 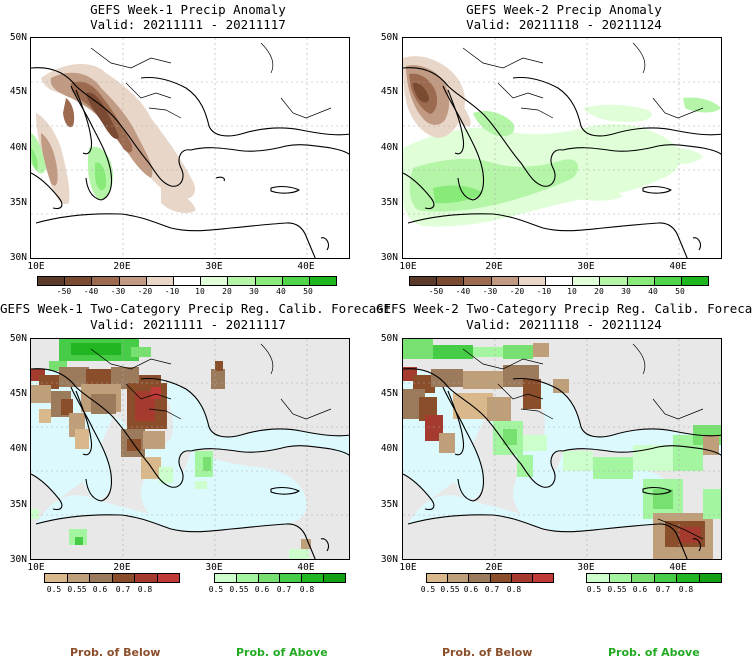 What do you see at coordinates (653, 291) in the screenshot?
I see `colorbar-tick: 40` at bounding box center [653, 291].